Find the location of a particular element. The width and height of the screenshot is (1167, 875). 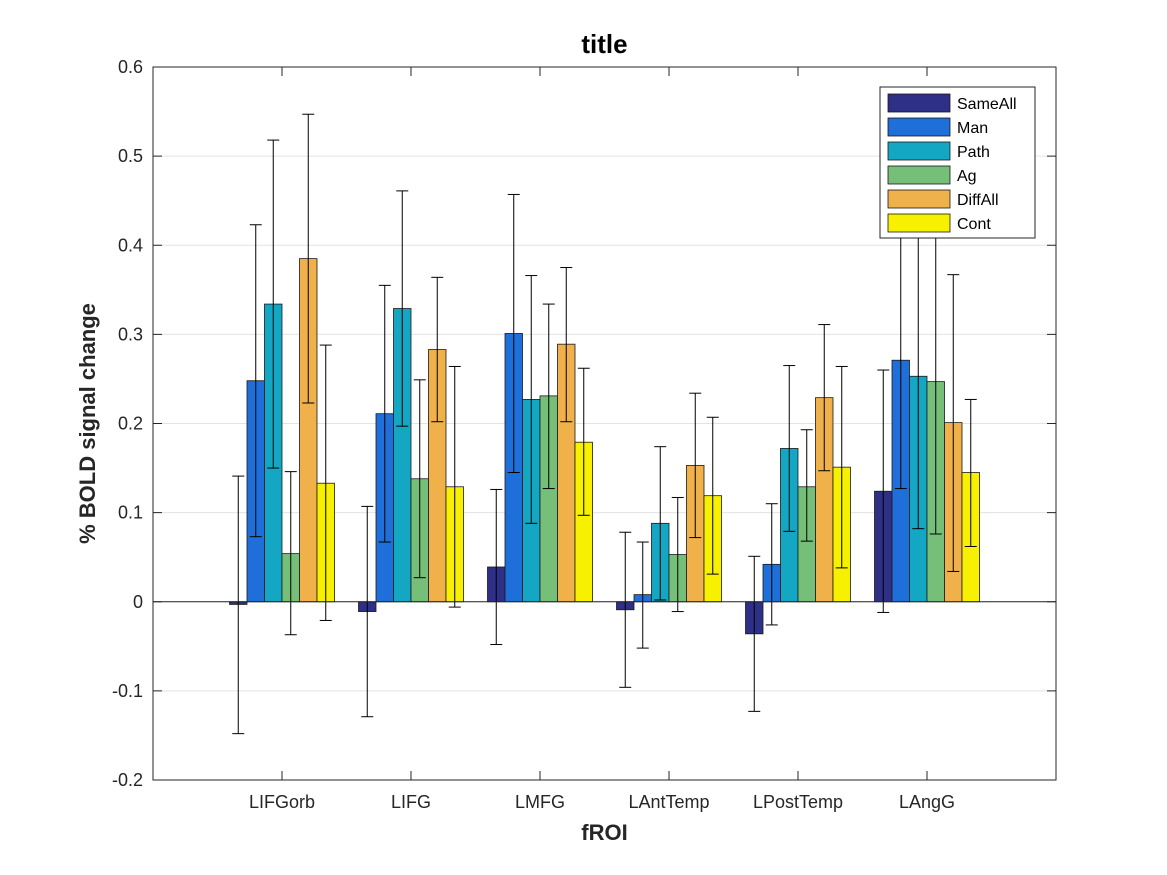

legend-swatch-man is located at coordinates (919, 127).